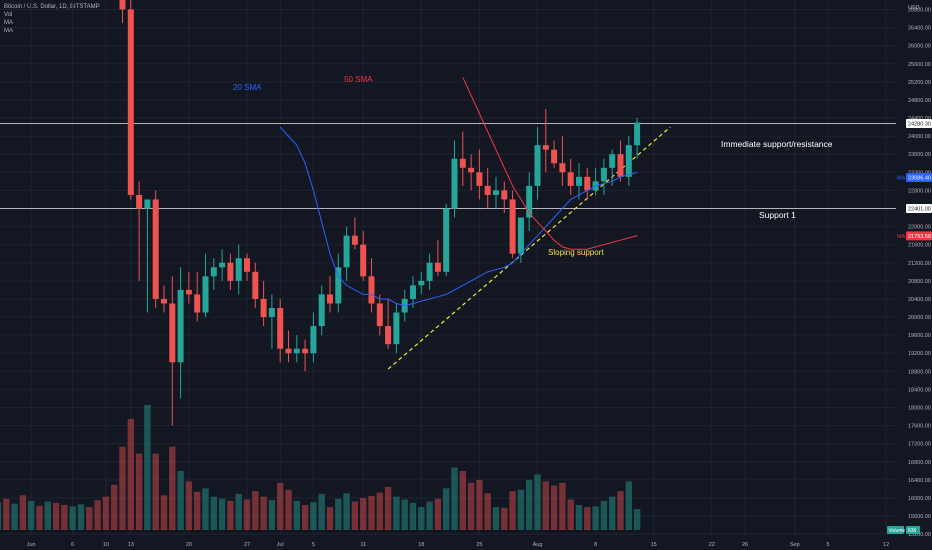 The width and height of the screenshot is (932, 550). I want to click on level-price-label-bg, so click(919, 208).